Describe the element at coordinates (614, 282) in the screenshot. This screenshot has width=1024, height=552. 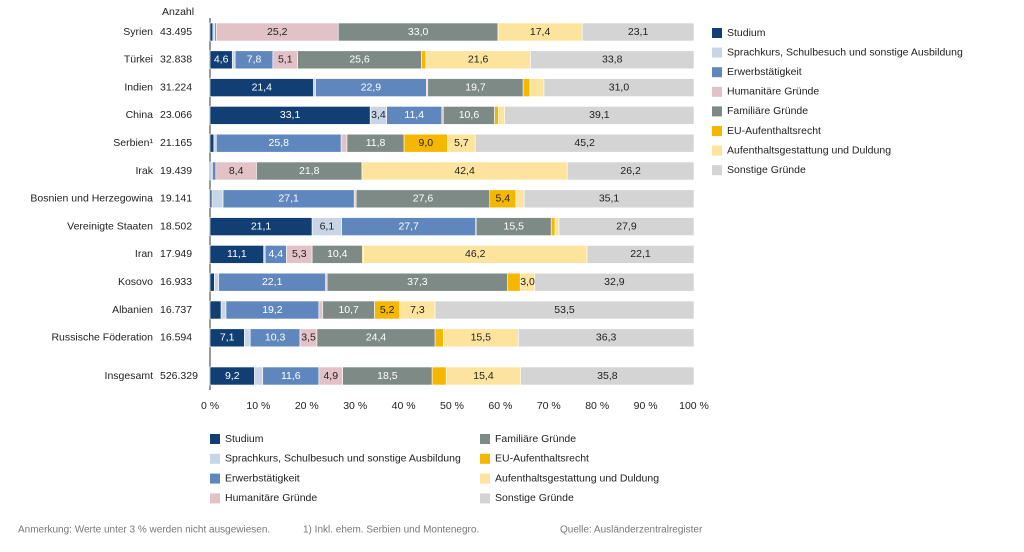
I see `value-label: 32,9` at that location.